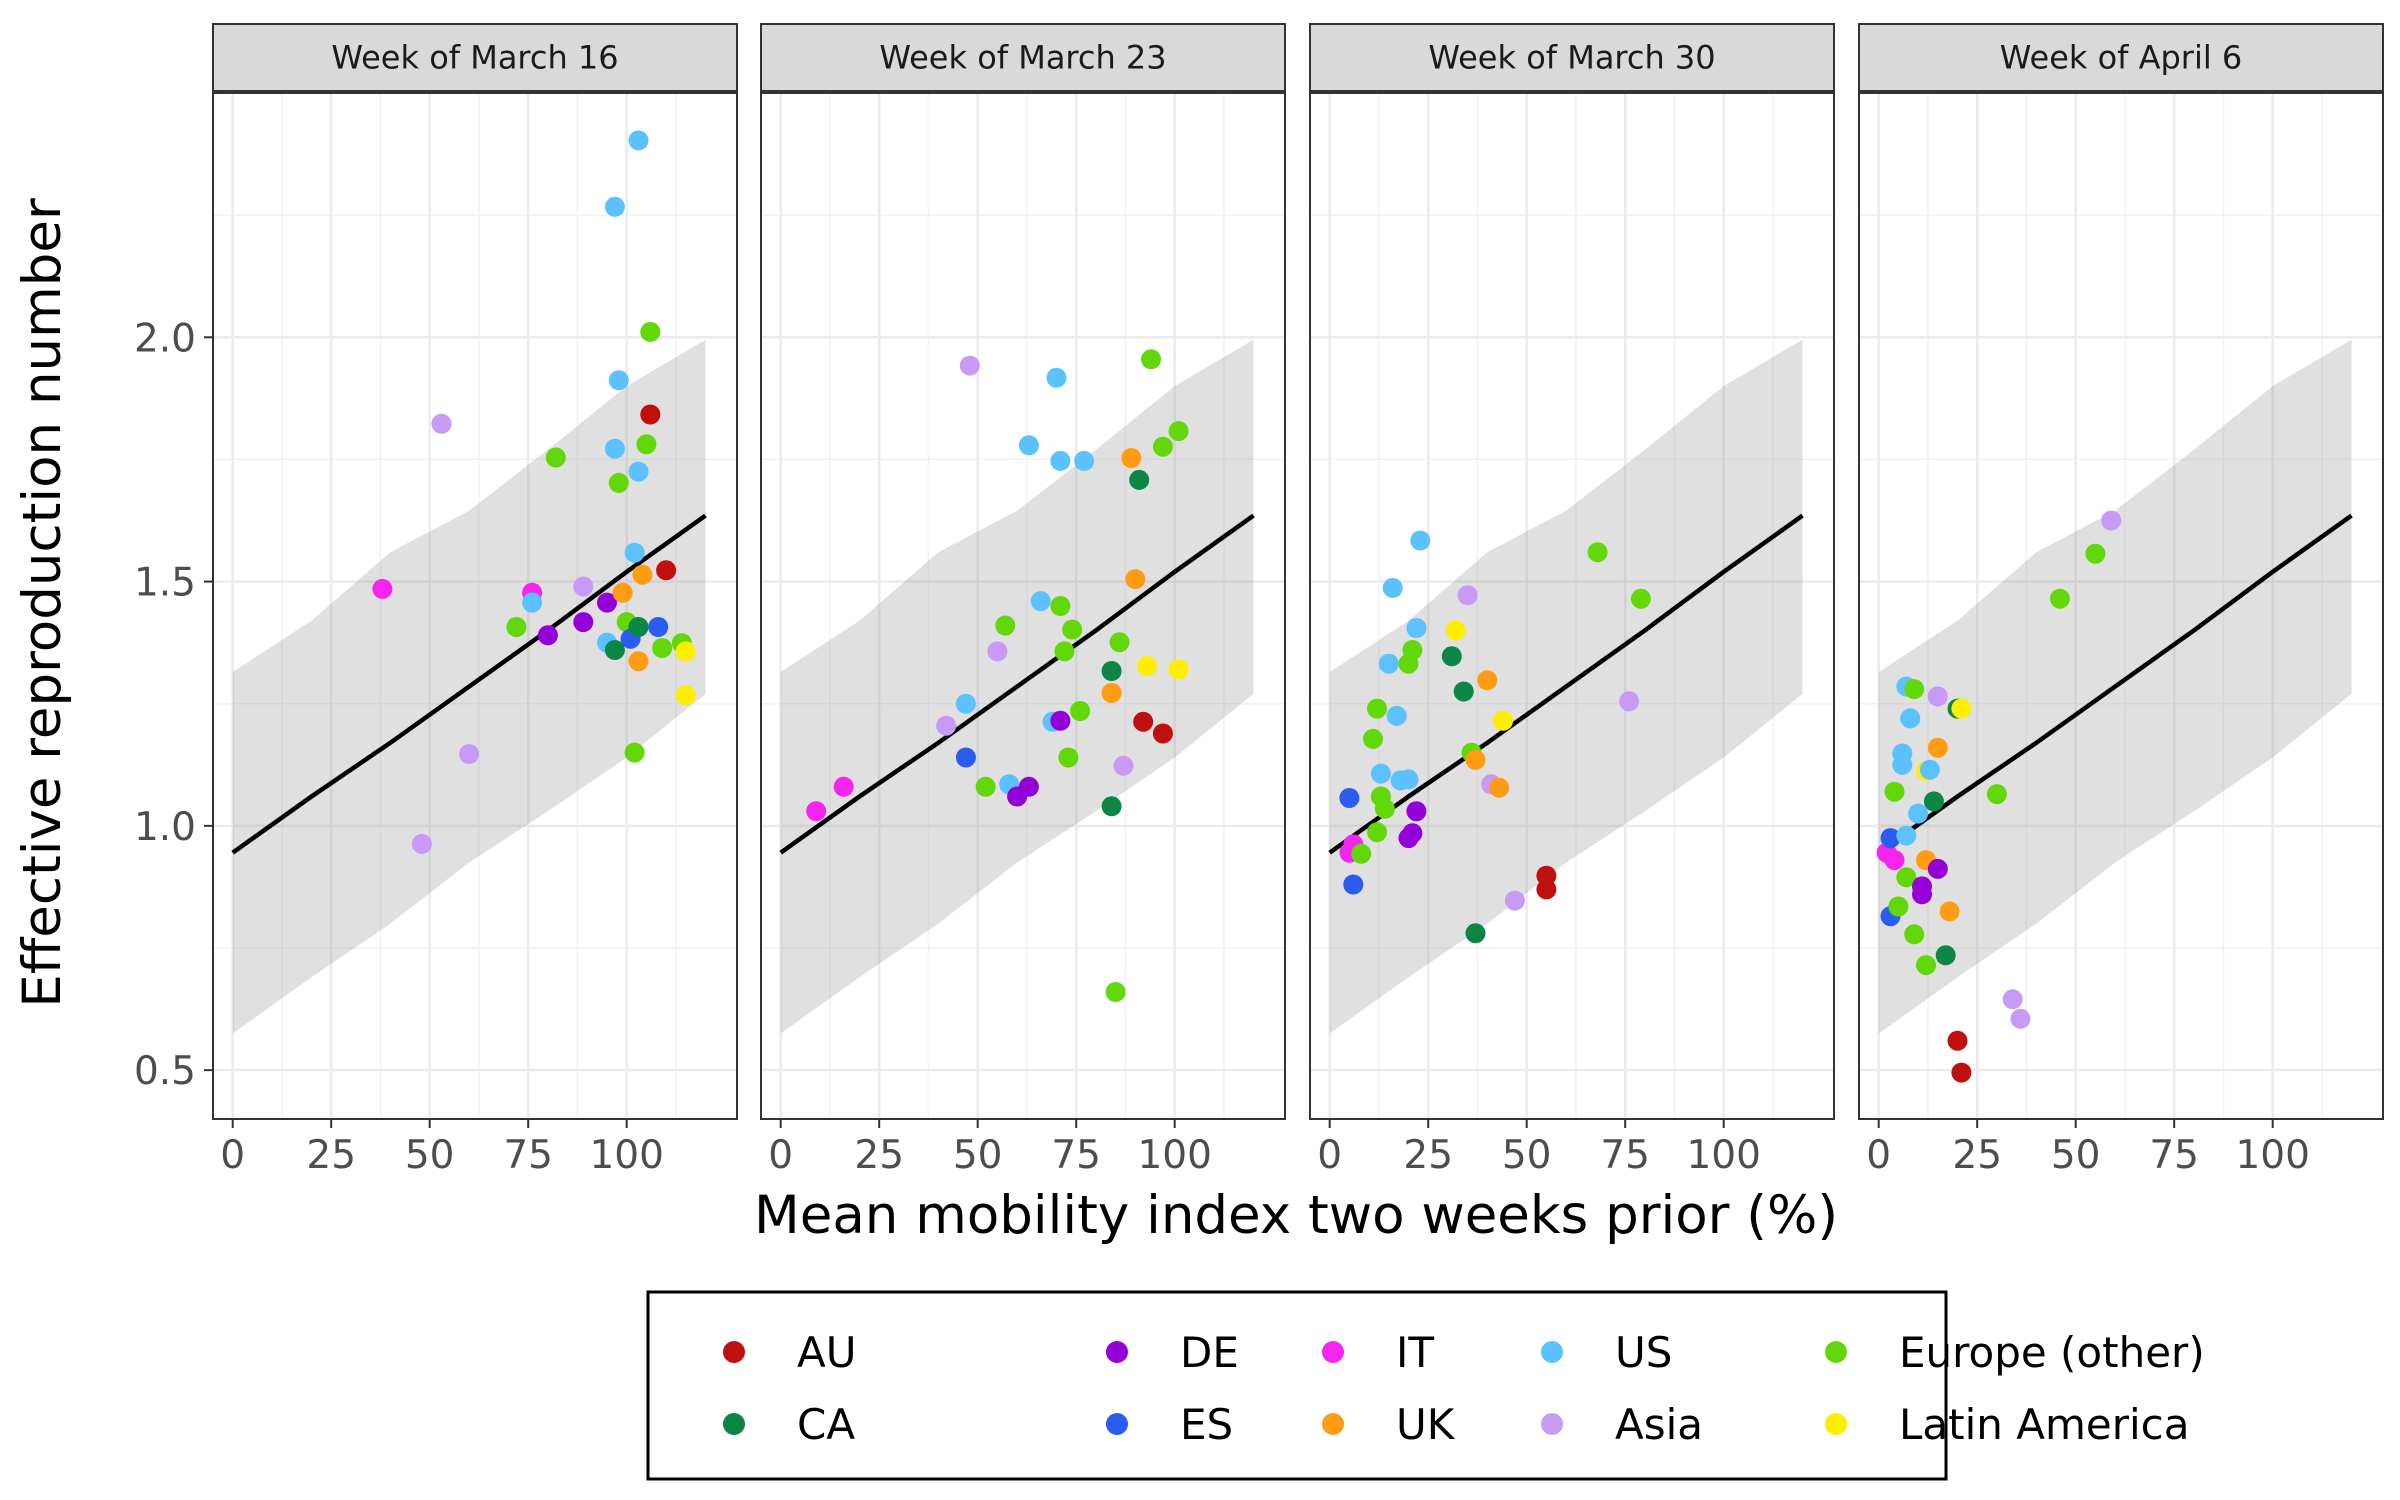 This screenshot has width=2400, height=1500. What do you see at coordinates (1206, 1424) in the screenshot?
I see `legend-label: ES` at bounding box center [1206, 1424].